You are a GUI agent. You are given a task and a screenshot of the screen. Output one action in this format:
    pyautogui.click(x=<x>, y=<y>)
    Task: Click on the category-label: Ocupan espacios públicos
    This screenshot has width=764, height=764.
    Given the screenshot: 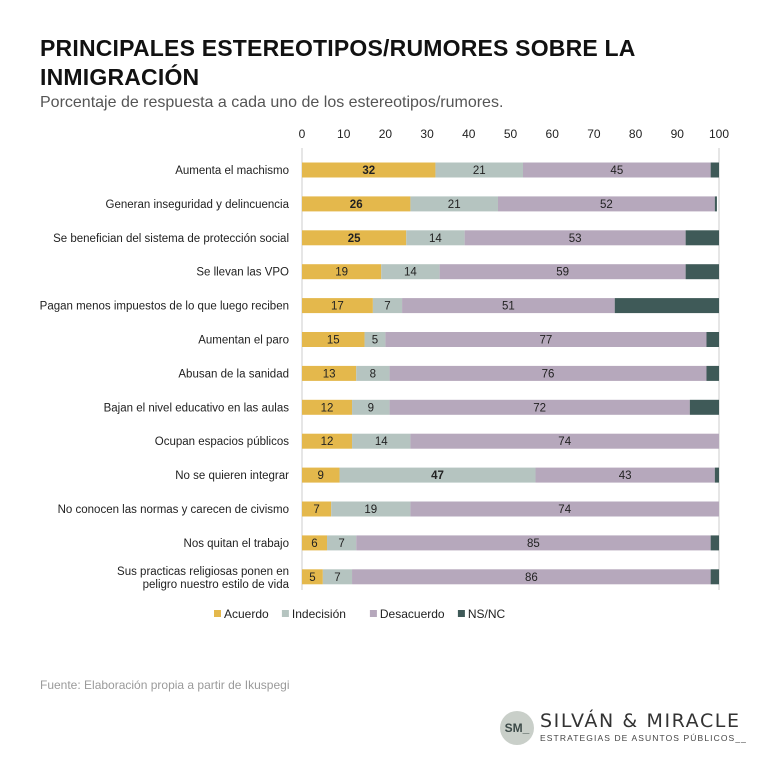 What is the action you would take?
    pyautogui.click(x=222, y=442)
    